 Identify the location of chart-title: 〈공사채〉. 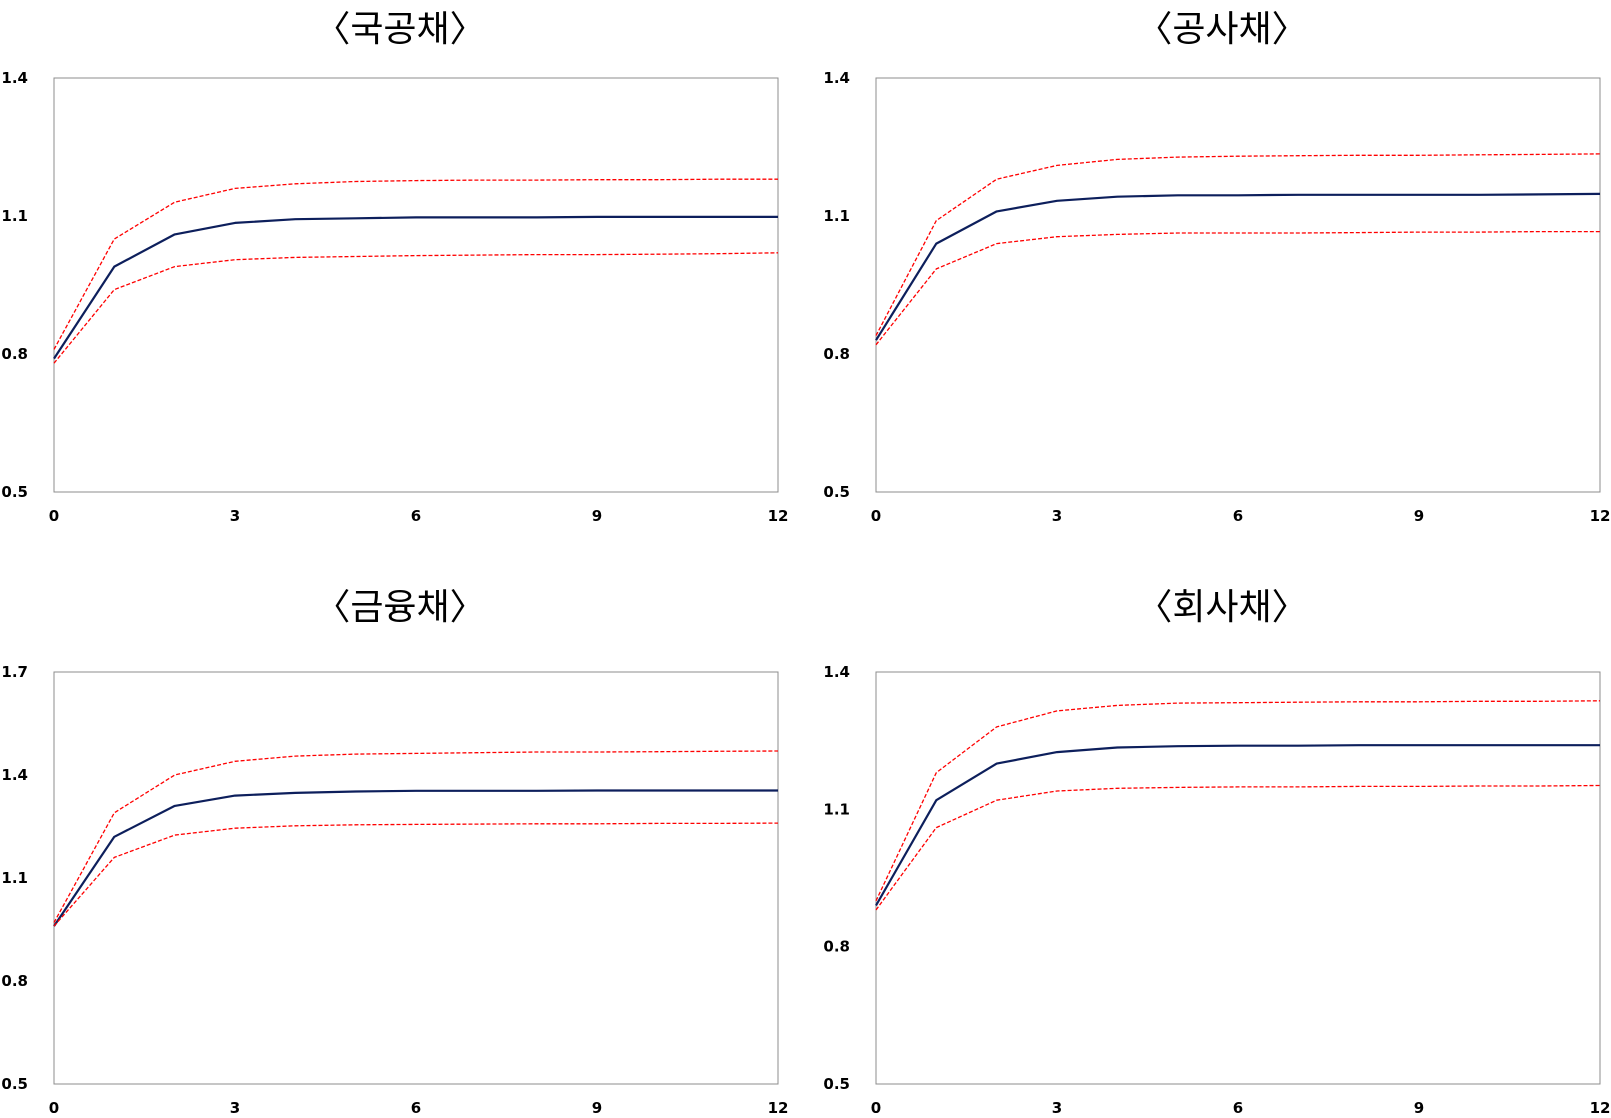
(1222, 29).